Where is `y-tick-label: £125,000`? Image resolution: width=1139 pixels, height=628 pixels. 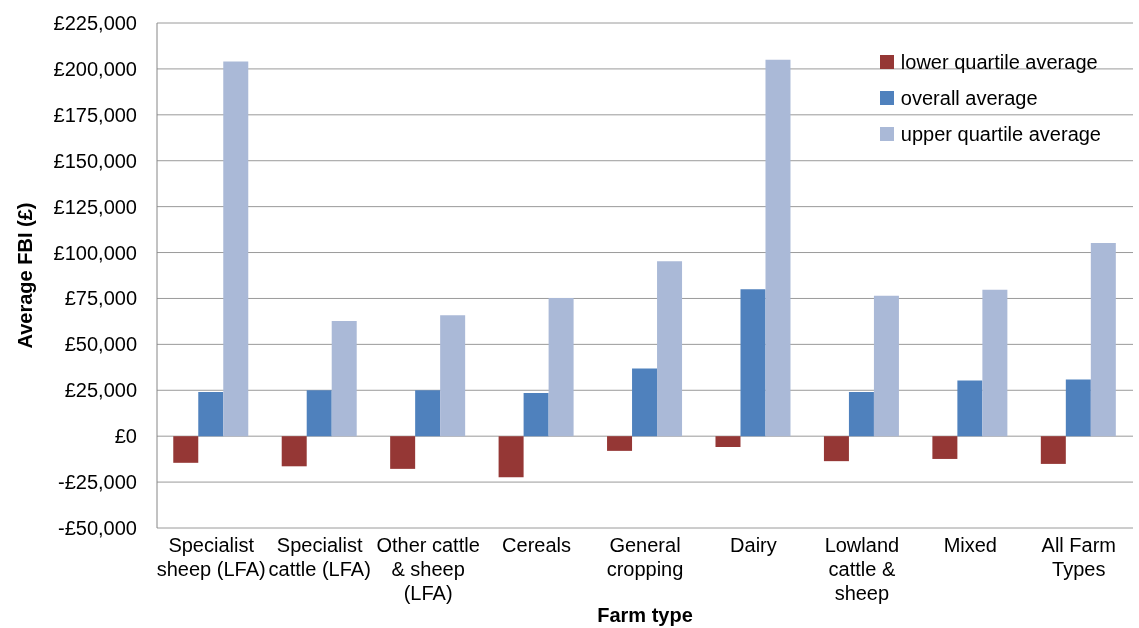 y-tick-label: £125,000 is located at coordinates (95, 206).